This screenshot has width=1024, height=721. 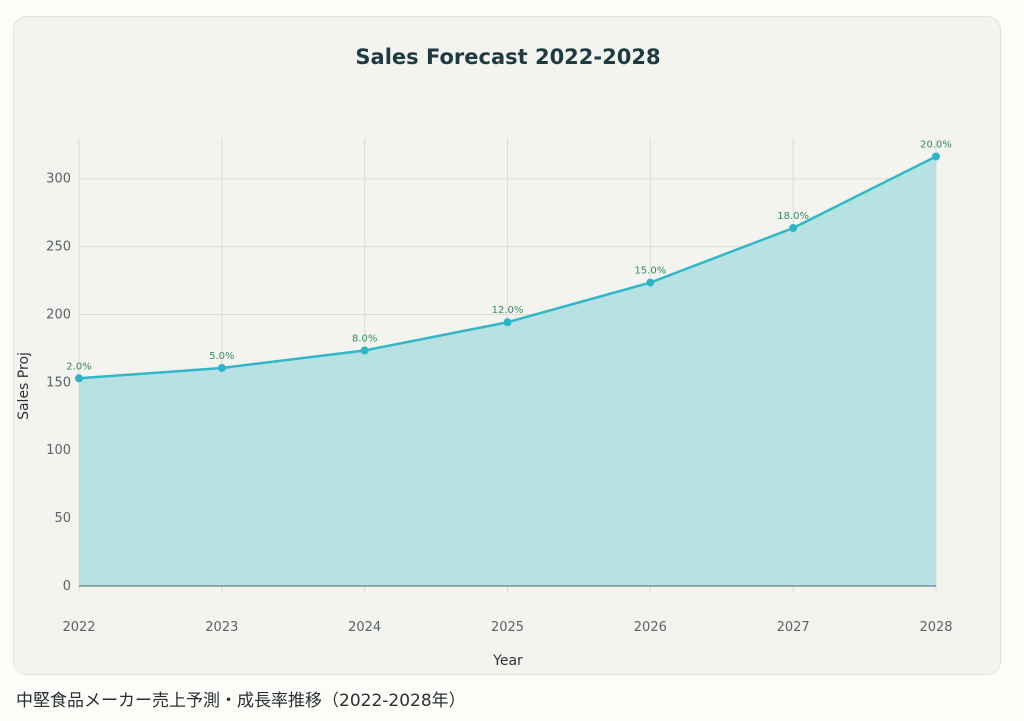 I want to click on x-tick-label: 2026, so click(x=650, y=627).